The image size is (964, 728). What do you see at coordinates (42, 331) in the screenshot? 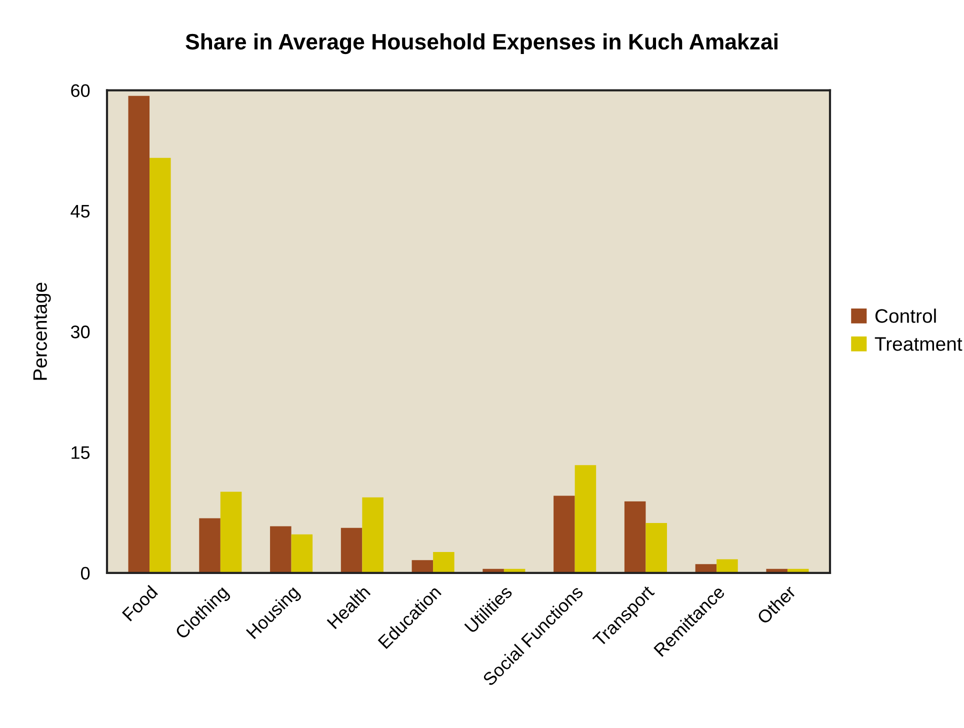
I see `y-axis-title: Percentage` at bounding box center [42, 331].